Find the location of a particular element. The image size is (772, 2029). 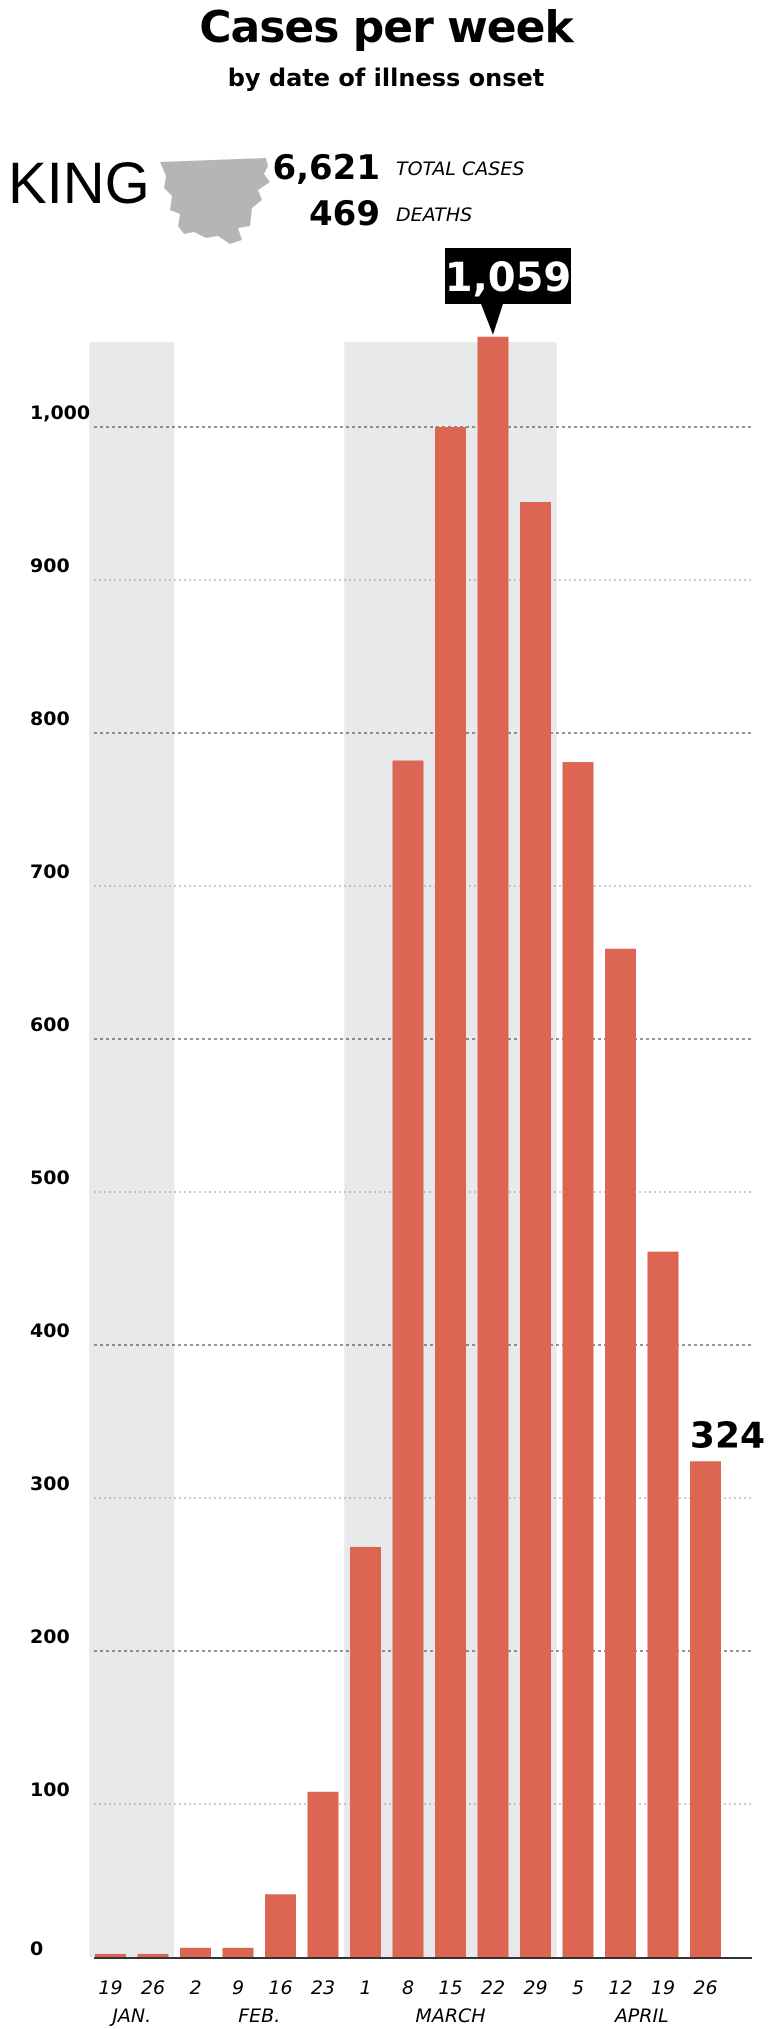

x-tick-label: 23 is located at coordinates (323, 1988).